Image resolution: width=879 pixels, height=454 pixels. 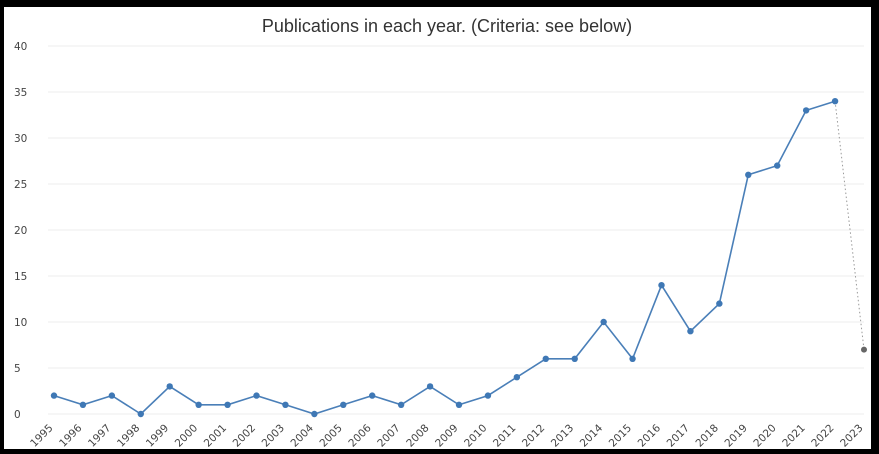 What do you see at coordinates (735, 435) in the screenshot?
I see `x-tick-label: 2019` at bounding box center [735, 435].